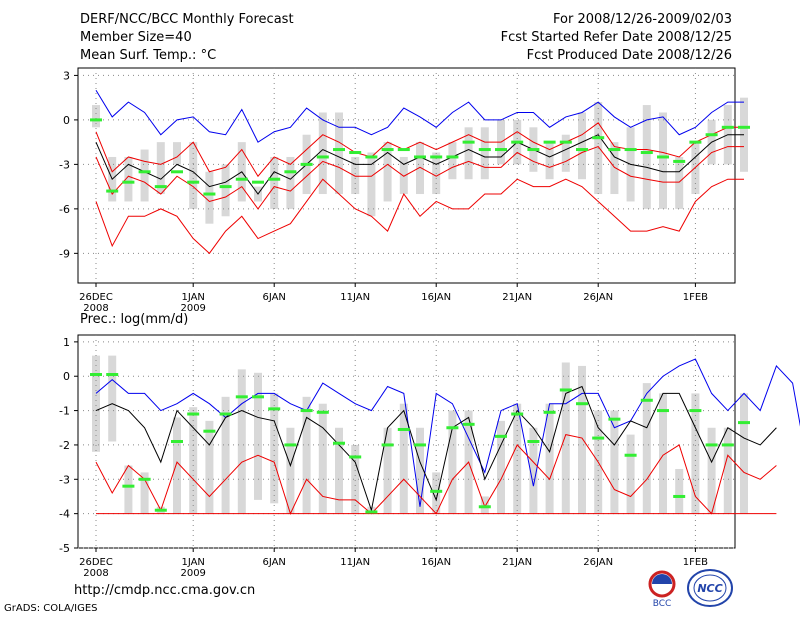  I want to click on x-tick-label: 21JAN, so click(517, 562).